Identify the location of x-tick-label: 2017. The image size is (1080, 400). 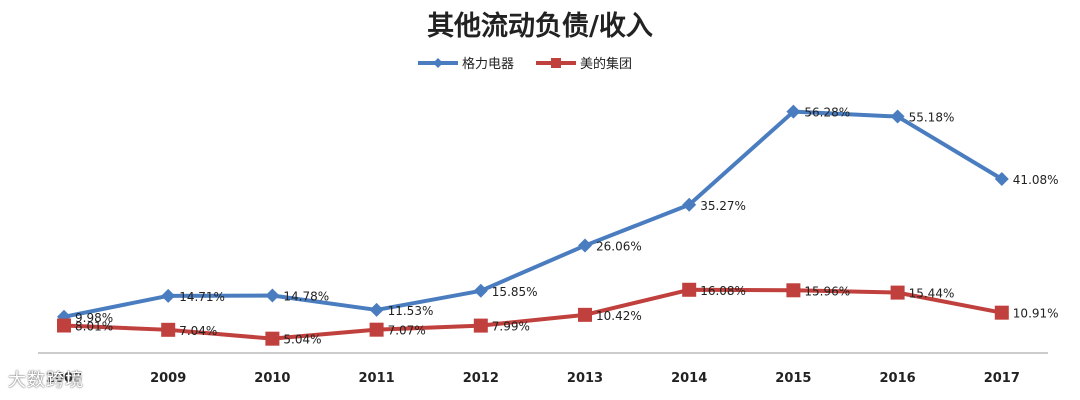
(1002, 378).